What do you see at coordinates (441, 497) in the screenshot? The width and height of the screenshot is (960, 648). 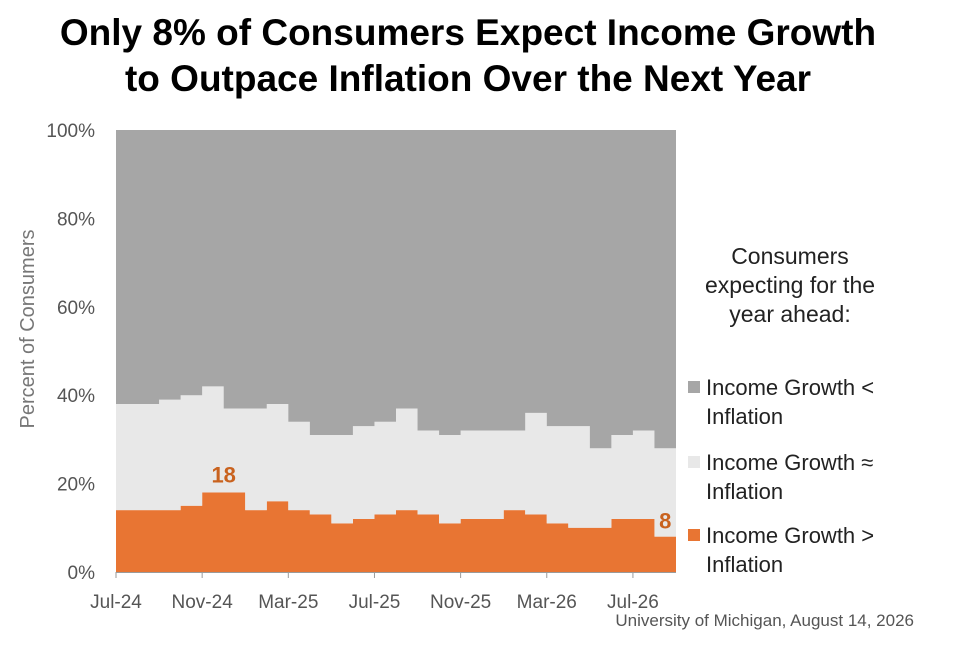 I see `annotations: 18 8` at bounding box center [441, 497].